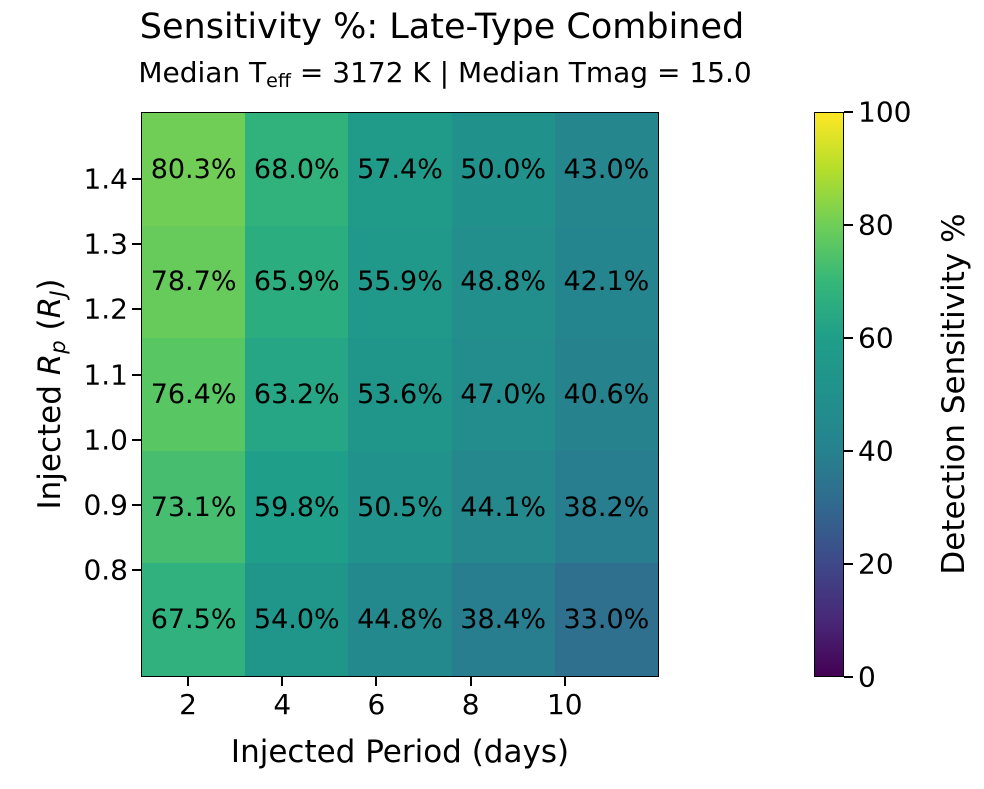 The height and width of the screenshot is (789, 984). What do you see at coordinates (876, 225) in the screenshot?
I see `colorbar-tick-label: 80` at bounding box center [876, 225].